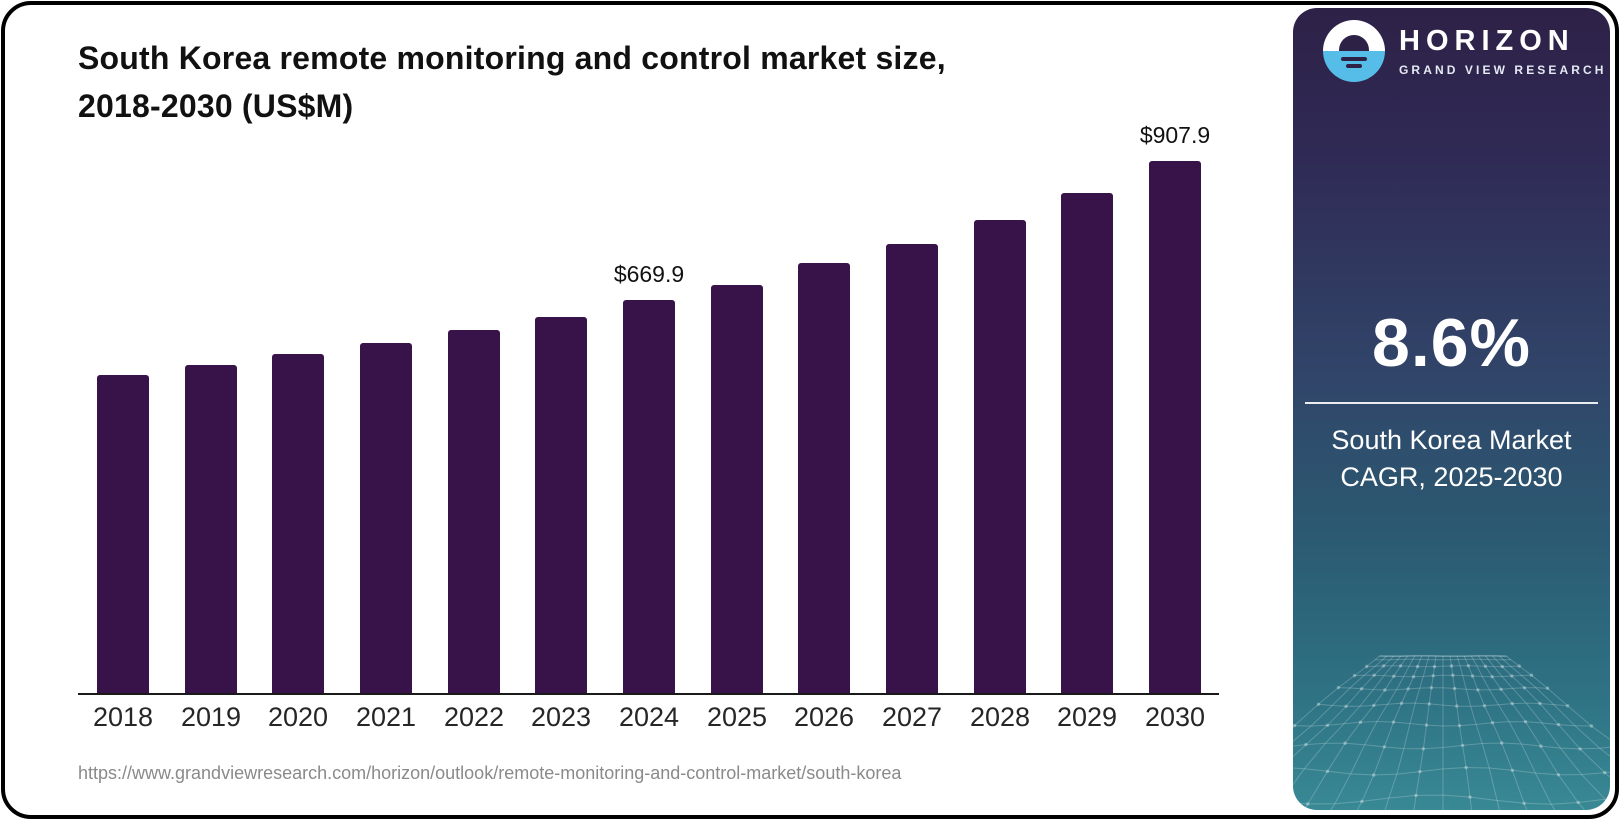 This screenshot has width=1620, height=820. Describe the element at coordinates (1175, 717) in the screenshot. I see `x-axis-label-2030: 2030` at that location.